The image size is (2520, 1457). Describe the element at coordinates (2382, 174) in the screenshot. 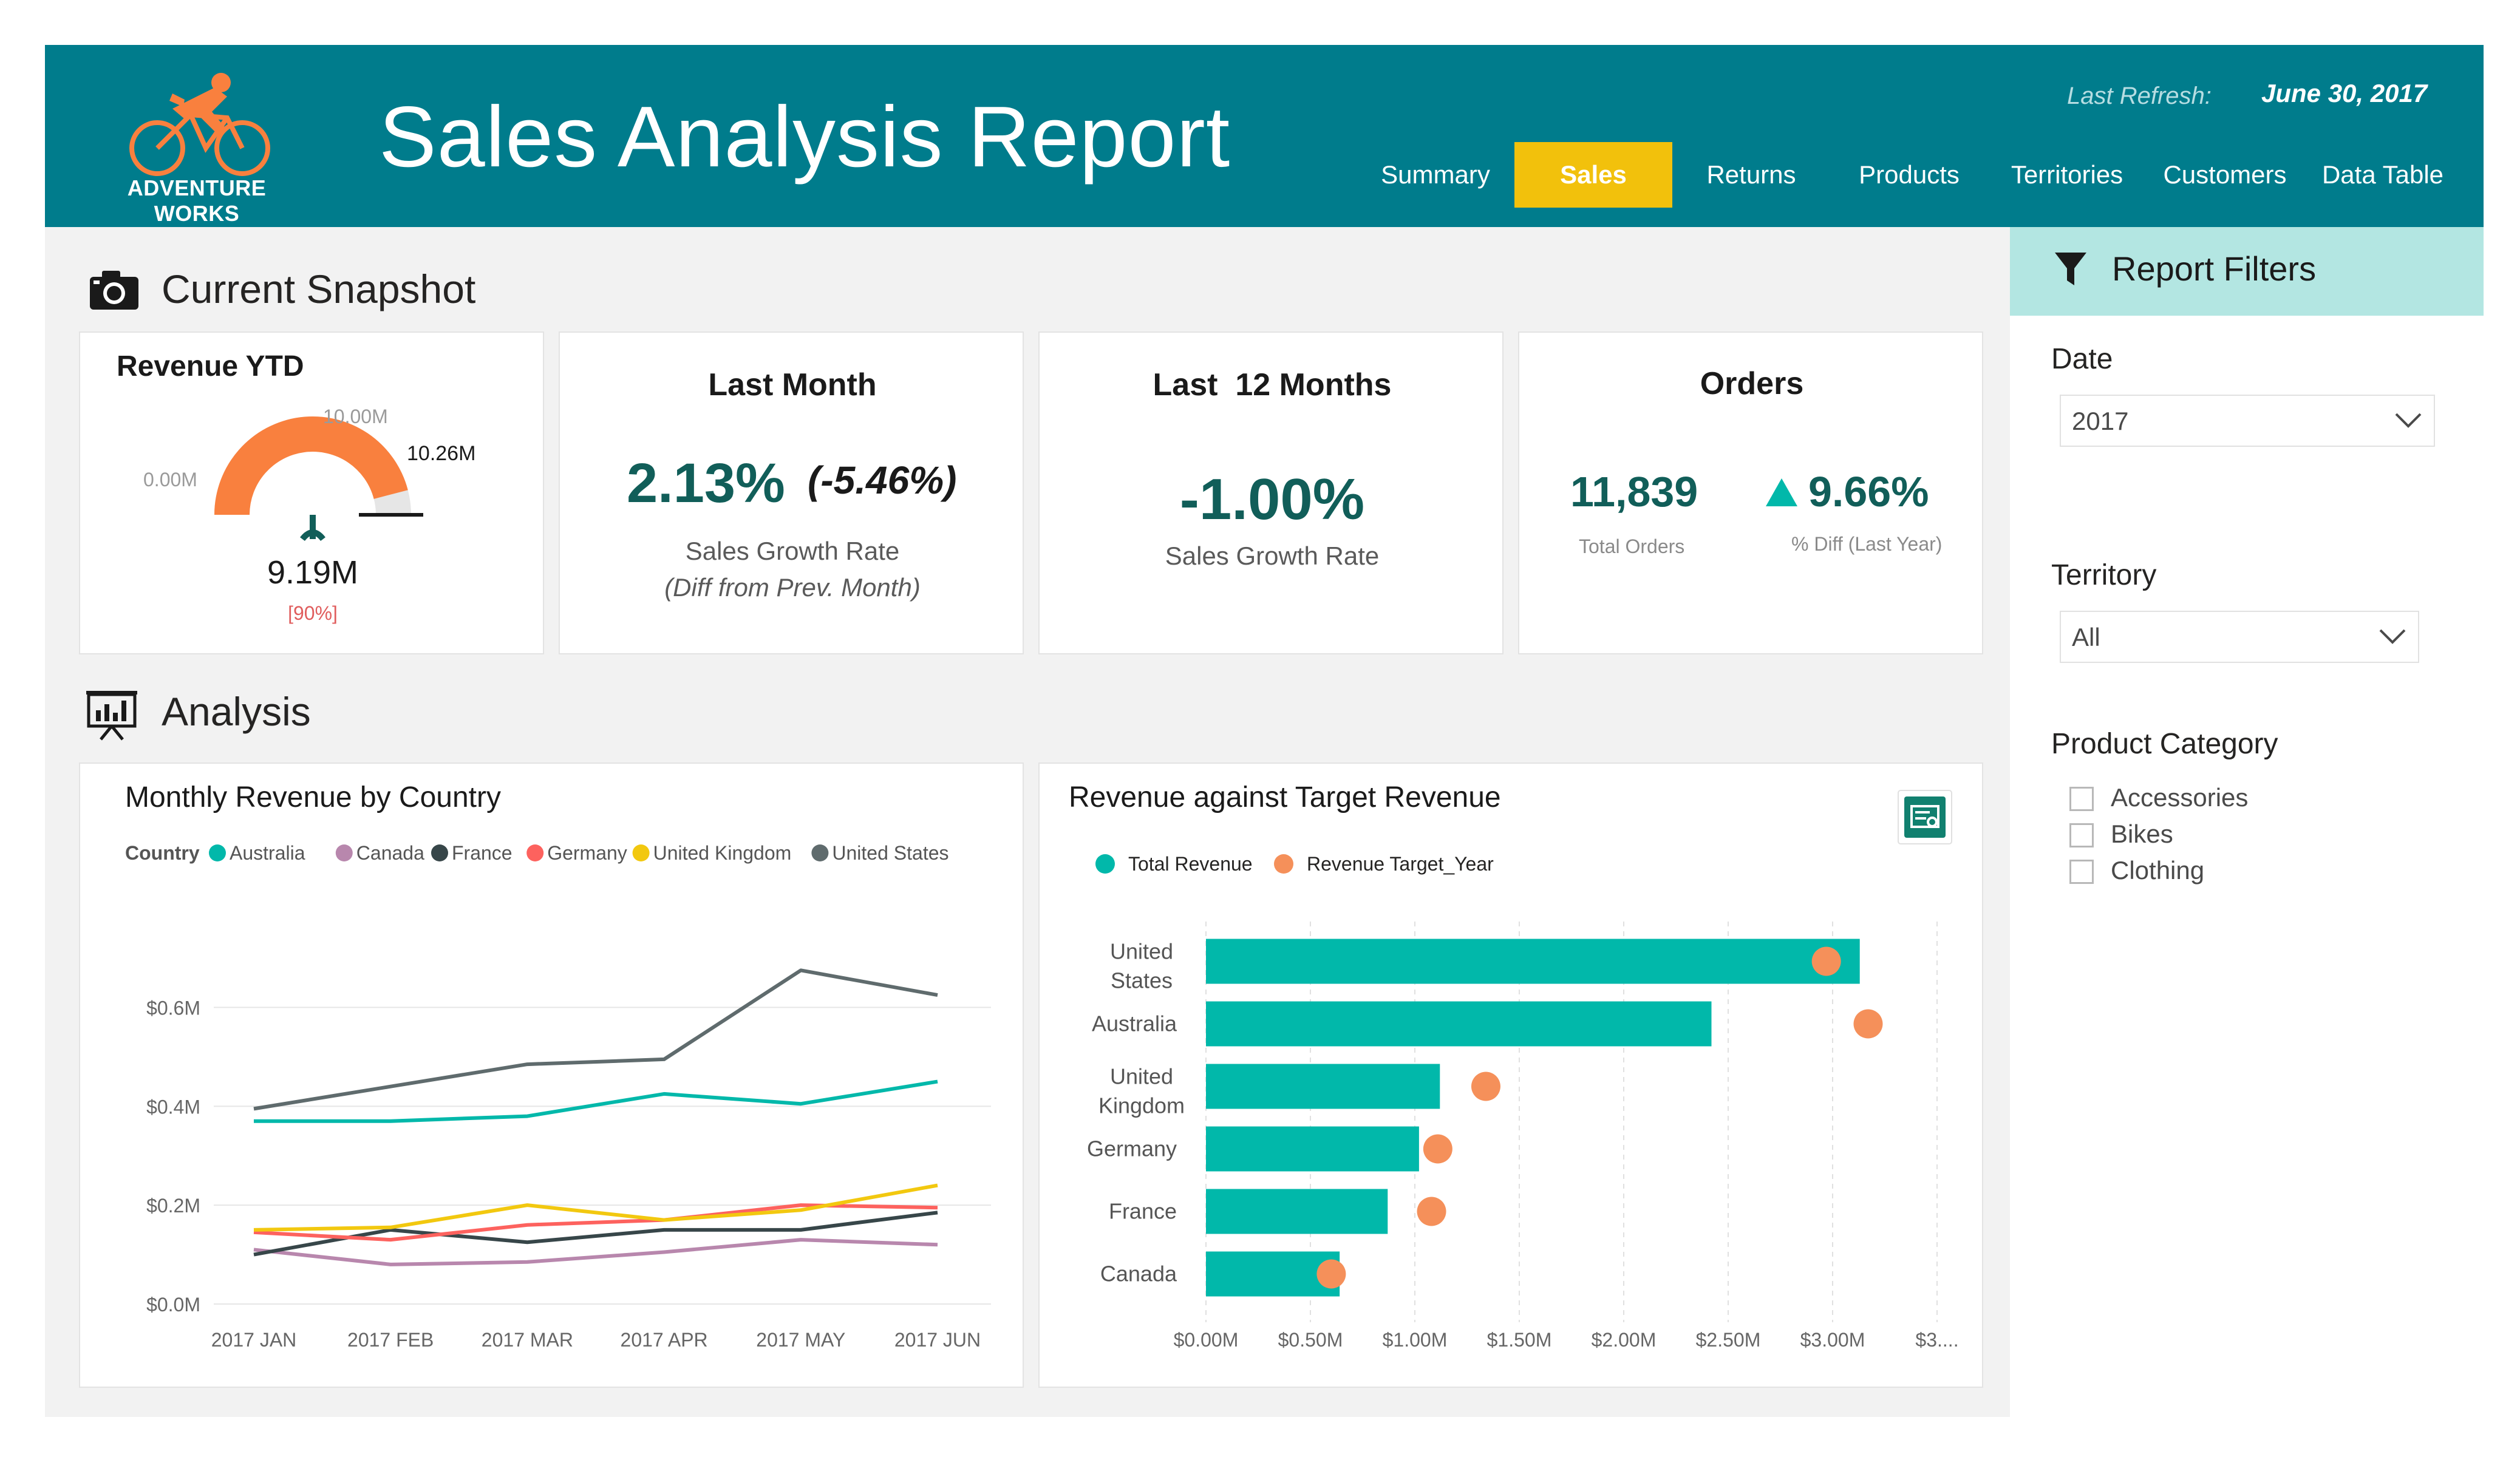

I see `tab-data-table: Data Table` at that location.